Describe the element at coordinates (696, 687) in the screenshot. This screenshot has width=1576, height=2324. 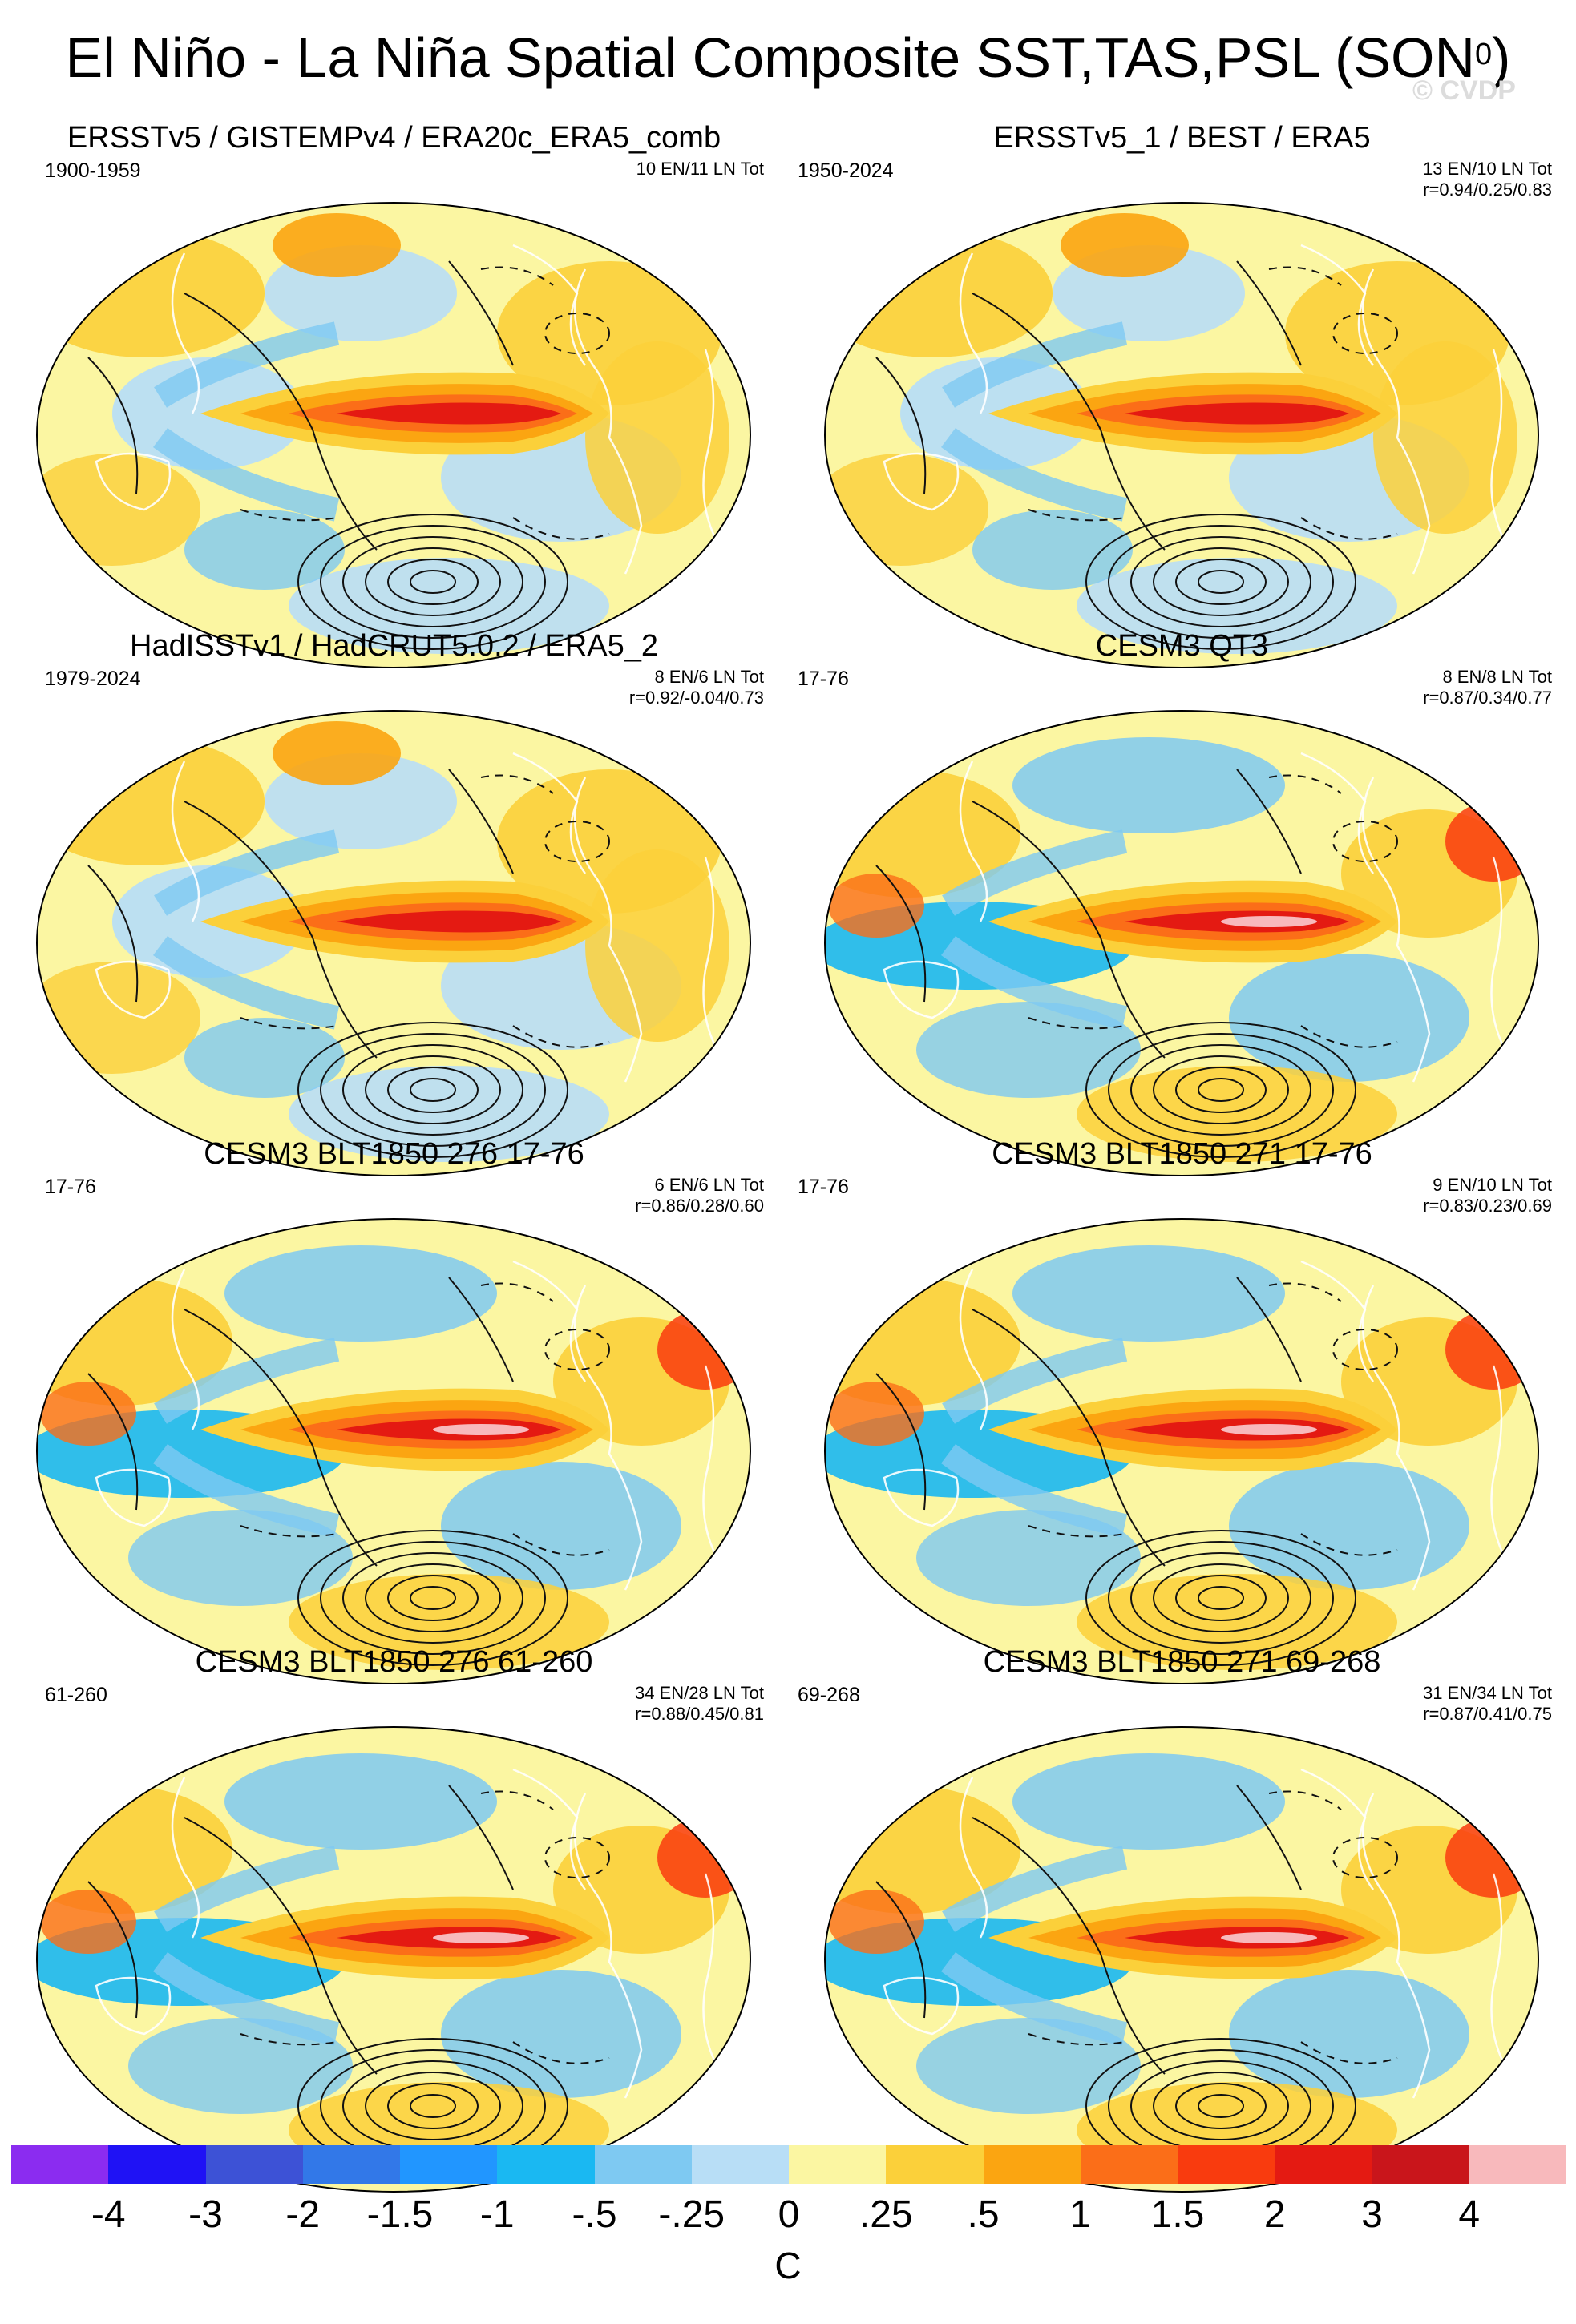
I see `panel-counts: 8 EN/6 LN Tot r=0.92/-0.04/0.73` at that location.